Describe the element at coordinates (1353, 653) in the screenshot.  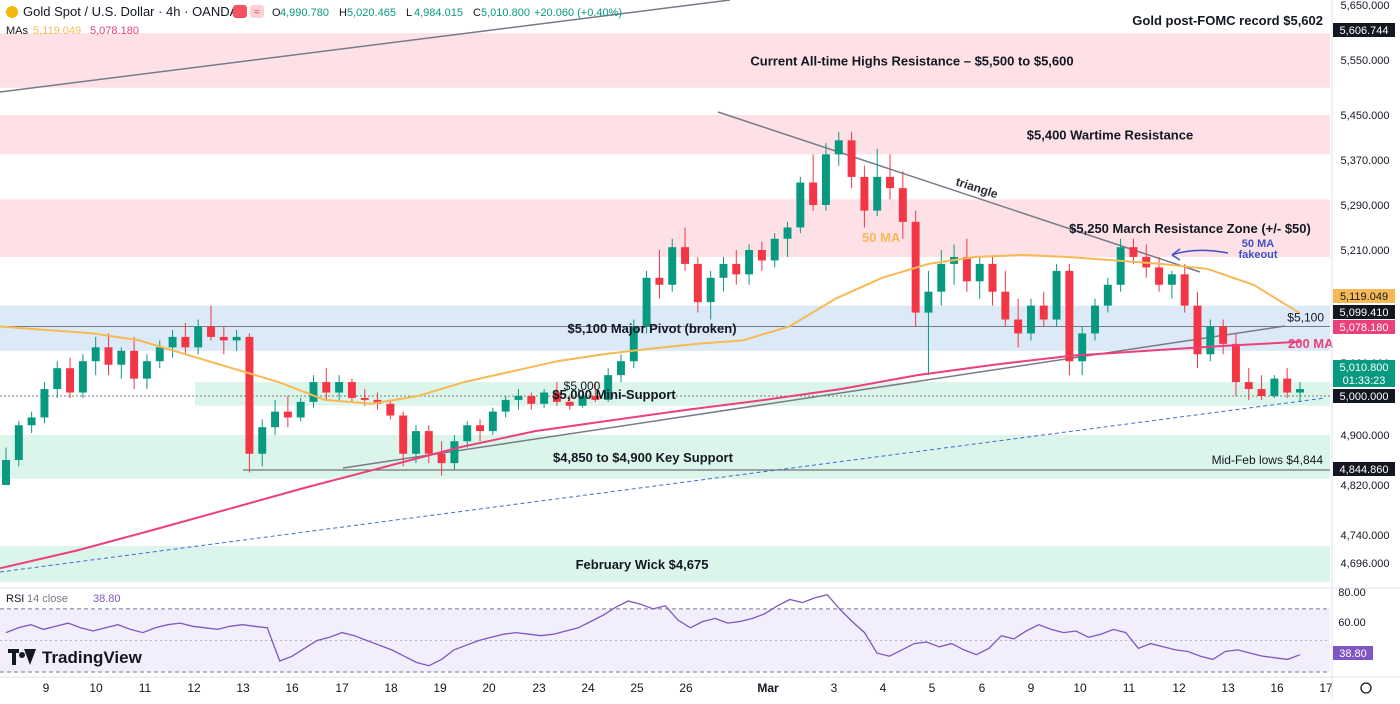
I see `rsi-value-bg` at that location.